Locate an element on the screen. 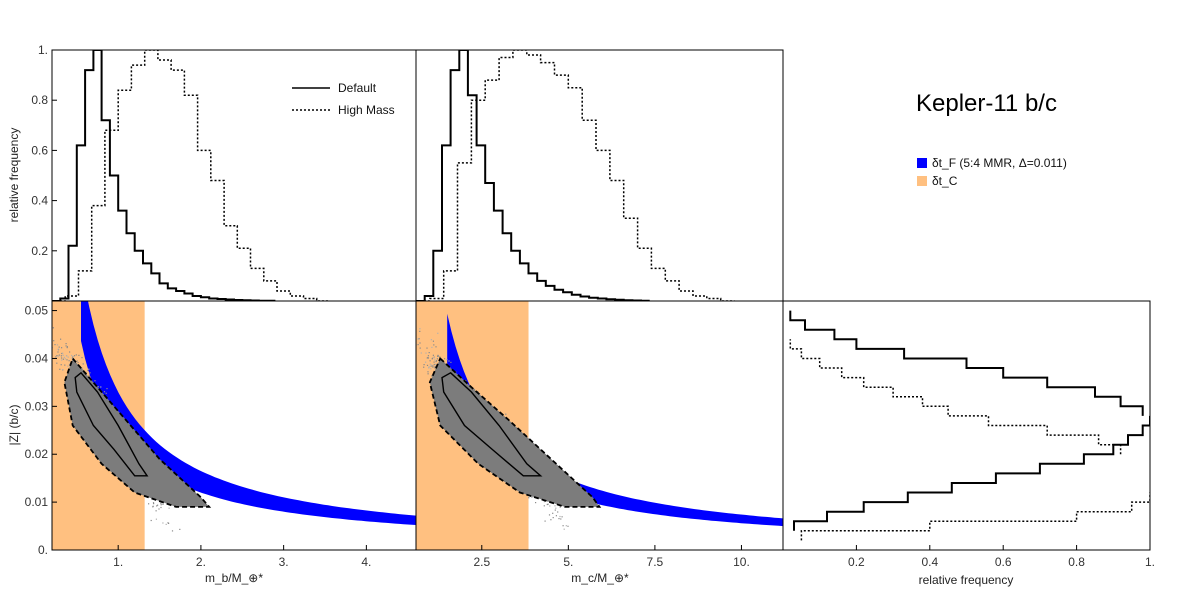  hist-z-histogram is located at coordinates (969, 425).